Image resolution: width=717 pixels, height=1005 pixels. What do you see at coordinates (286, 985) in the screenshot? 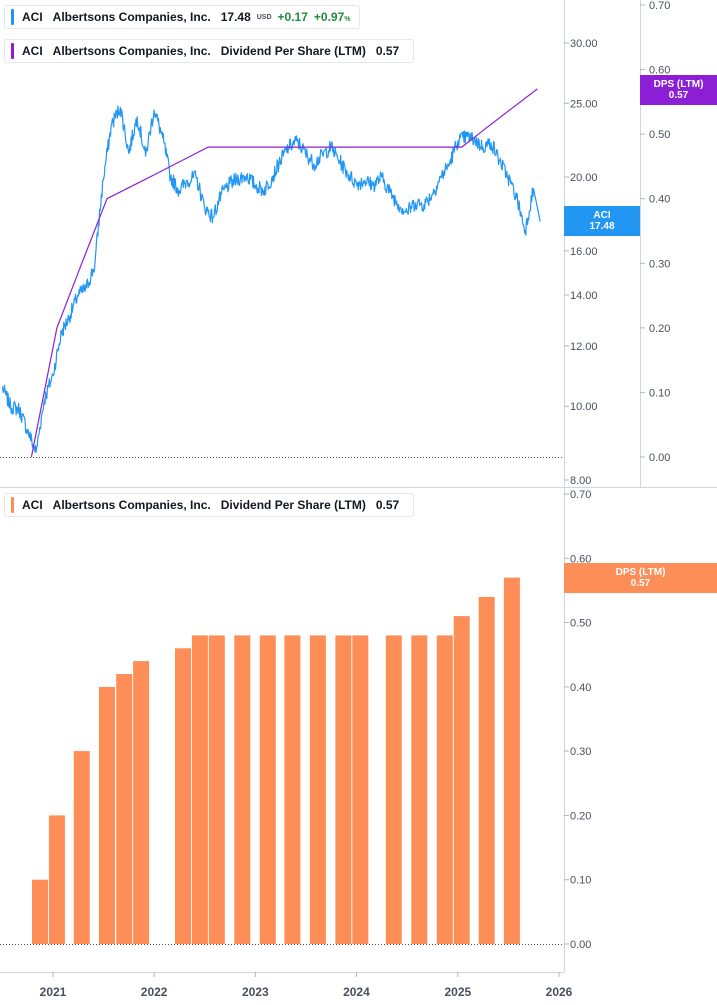
I see `date-axis: 2021 2022 2023 2024 2025 2026` at bounding box center [286, 985].